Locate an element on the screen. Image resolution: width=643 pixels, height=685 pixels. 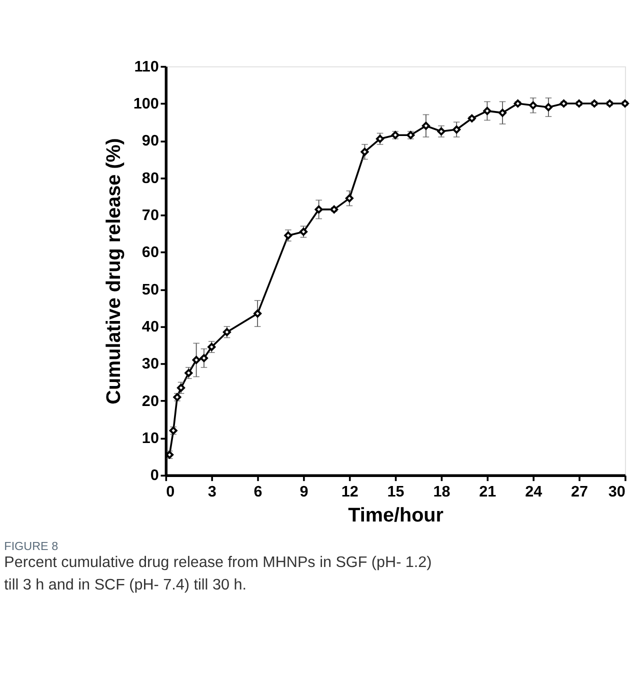
y-tick-label: 10 is located at coordinates (150, 438).